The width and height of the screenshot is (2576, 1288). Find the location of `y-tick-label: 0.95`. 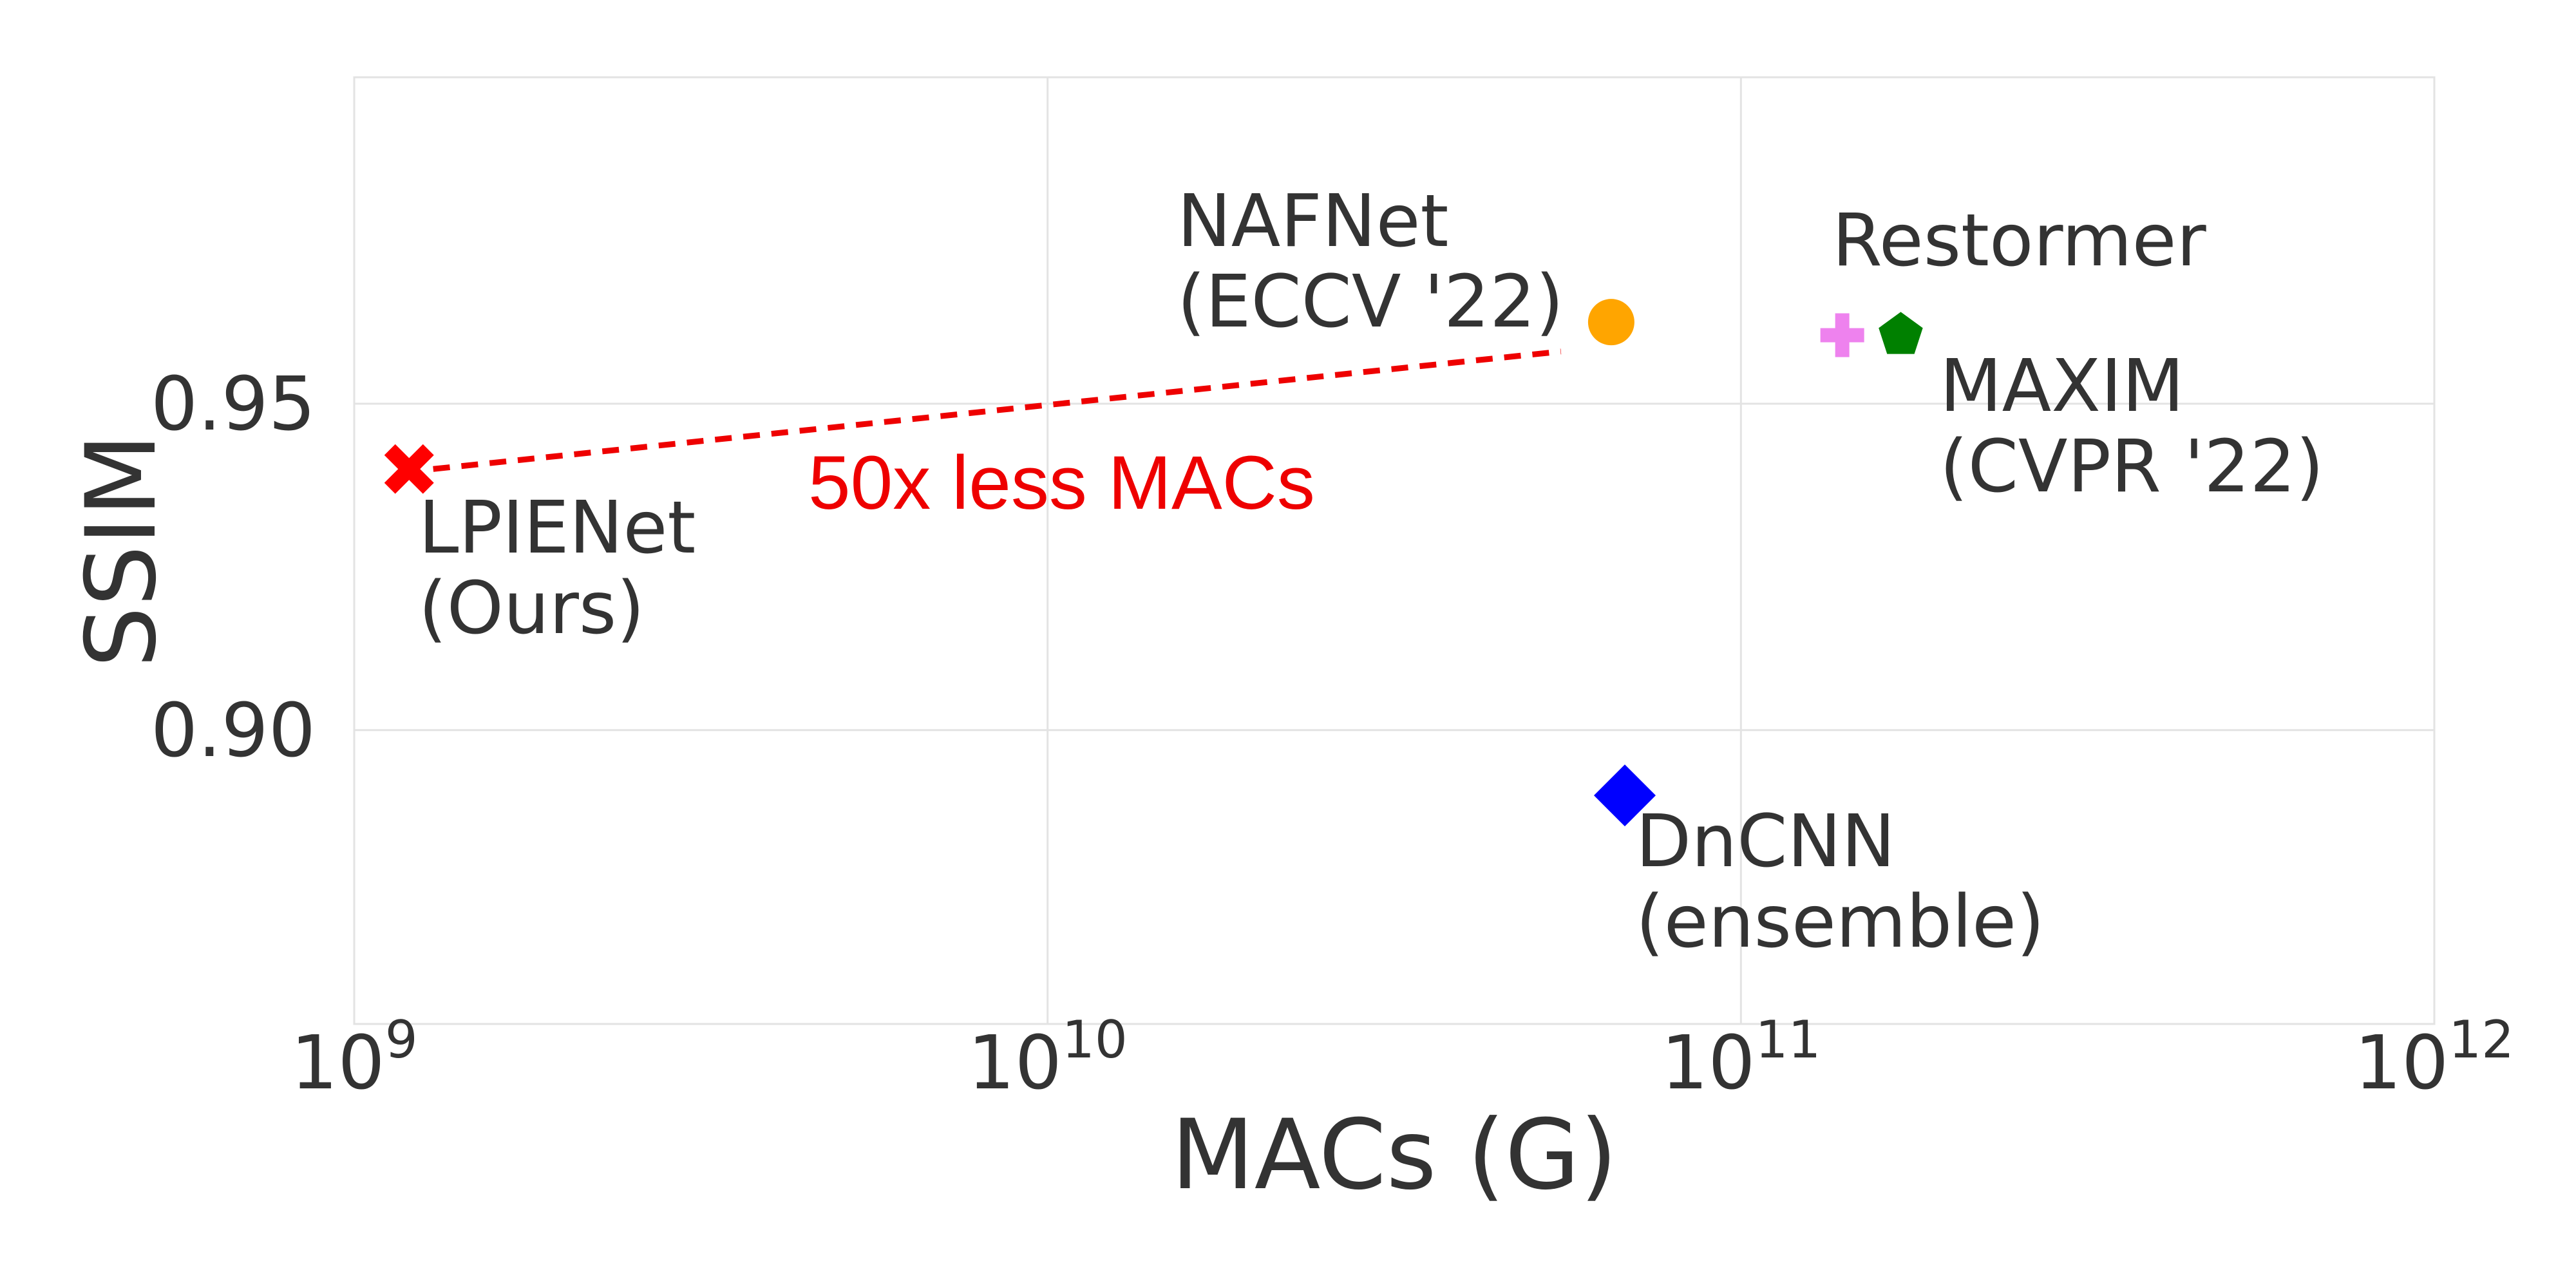

y-tick-label: 0.95 is located at coordinates (233, 404).